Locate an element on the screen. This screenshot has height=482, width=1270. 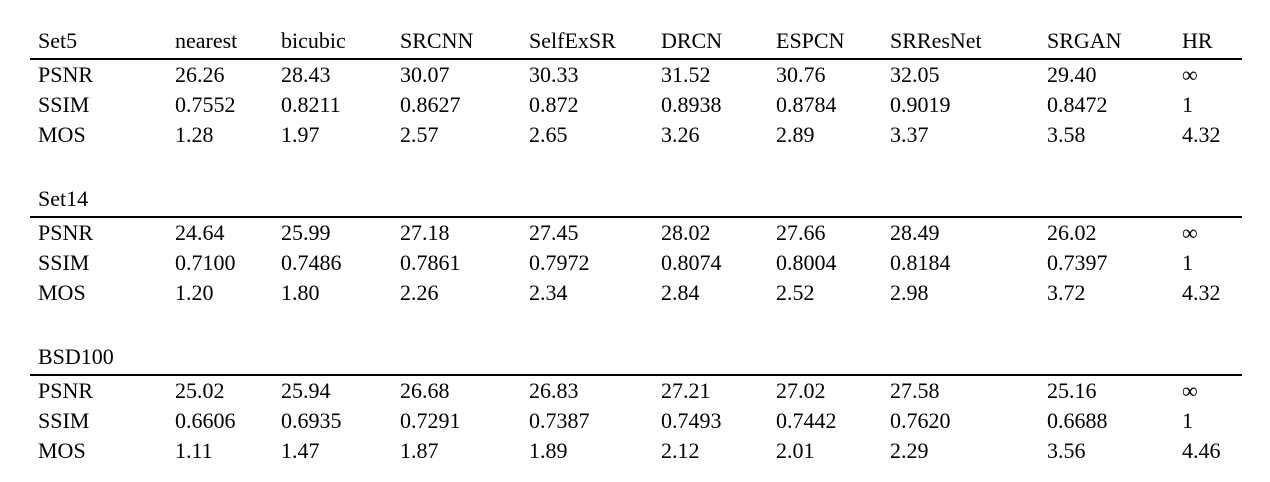
value-cell: 0.7861 is located at coordinates (430, 262).